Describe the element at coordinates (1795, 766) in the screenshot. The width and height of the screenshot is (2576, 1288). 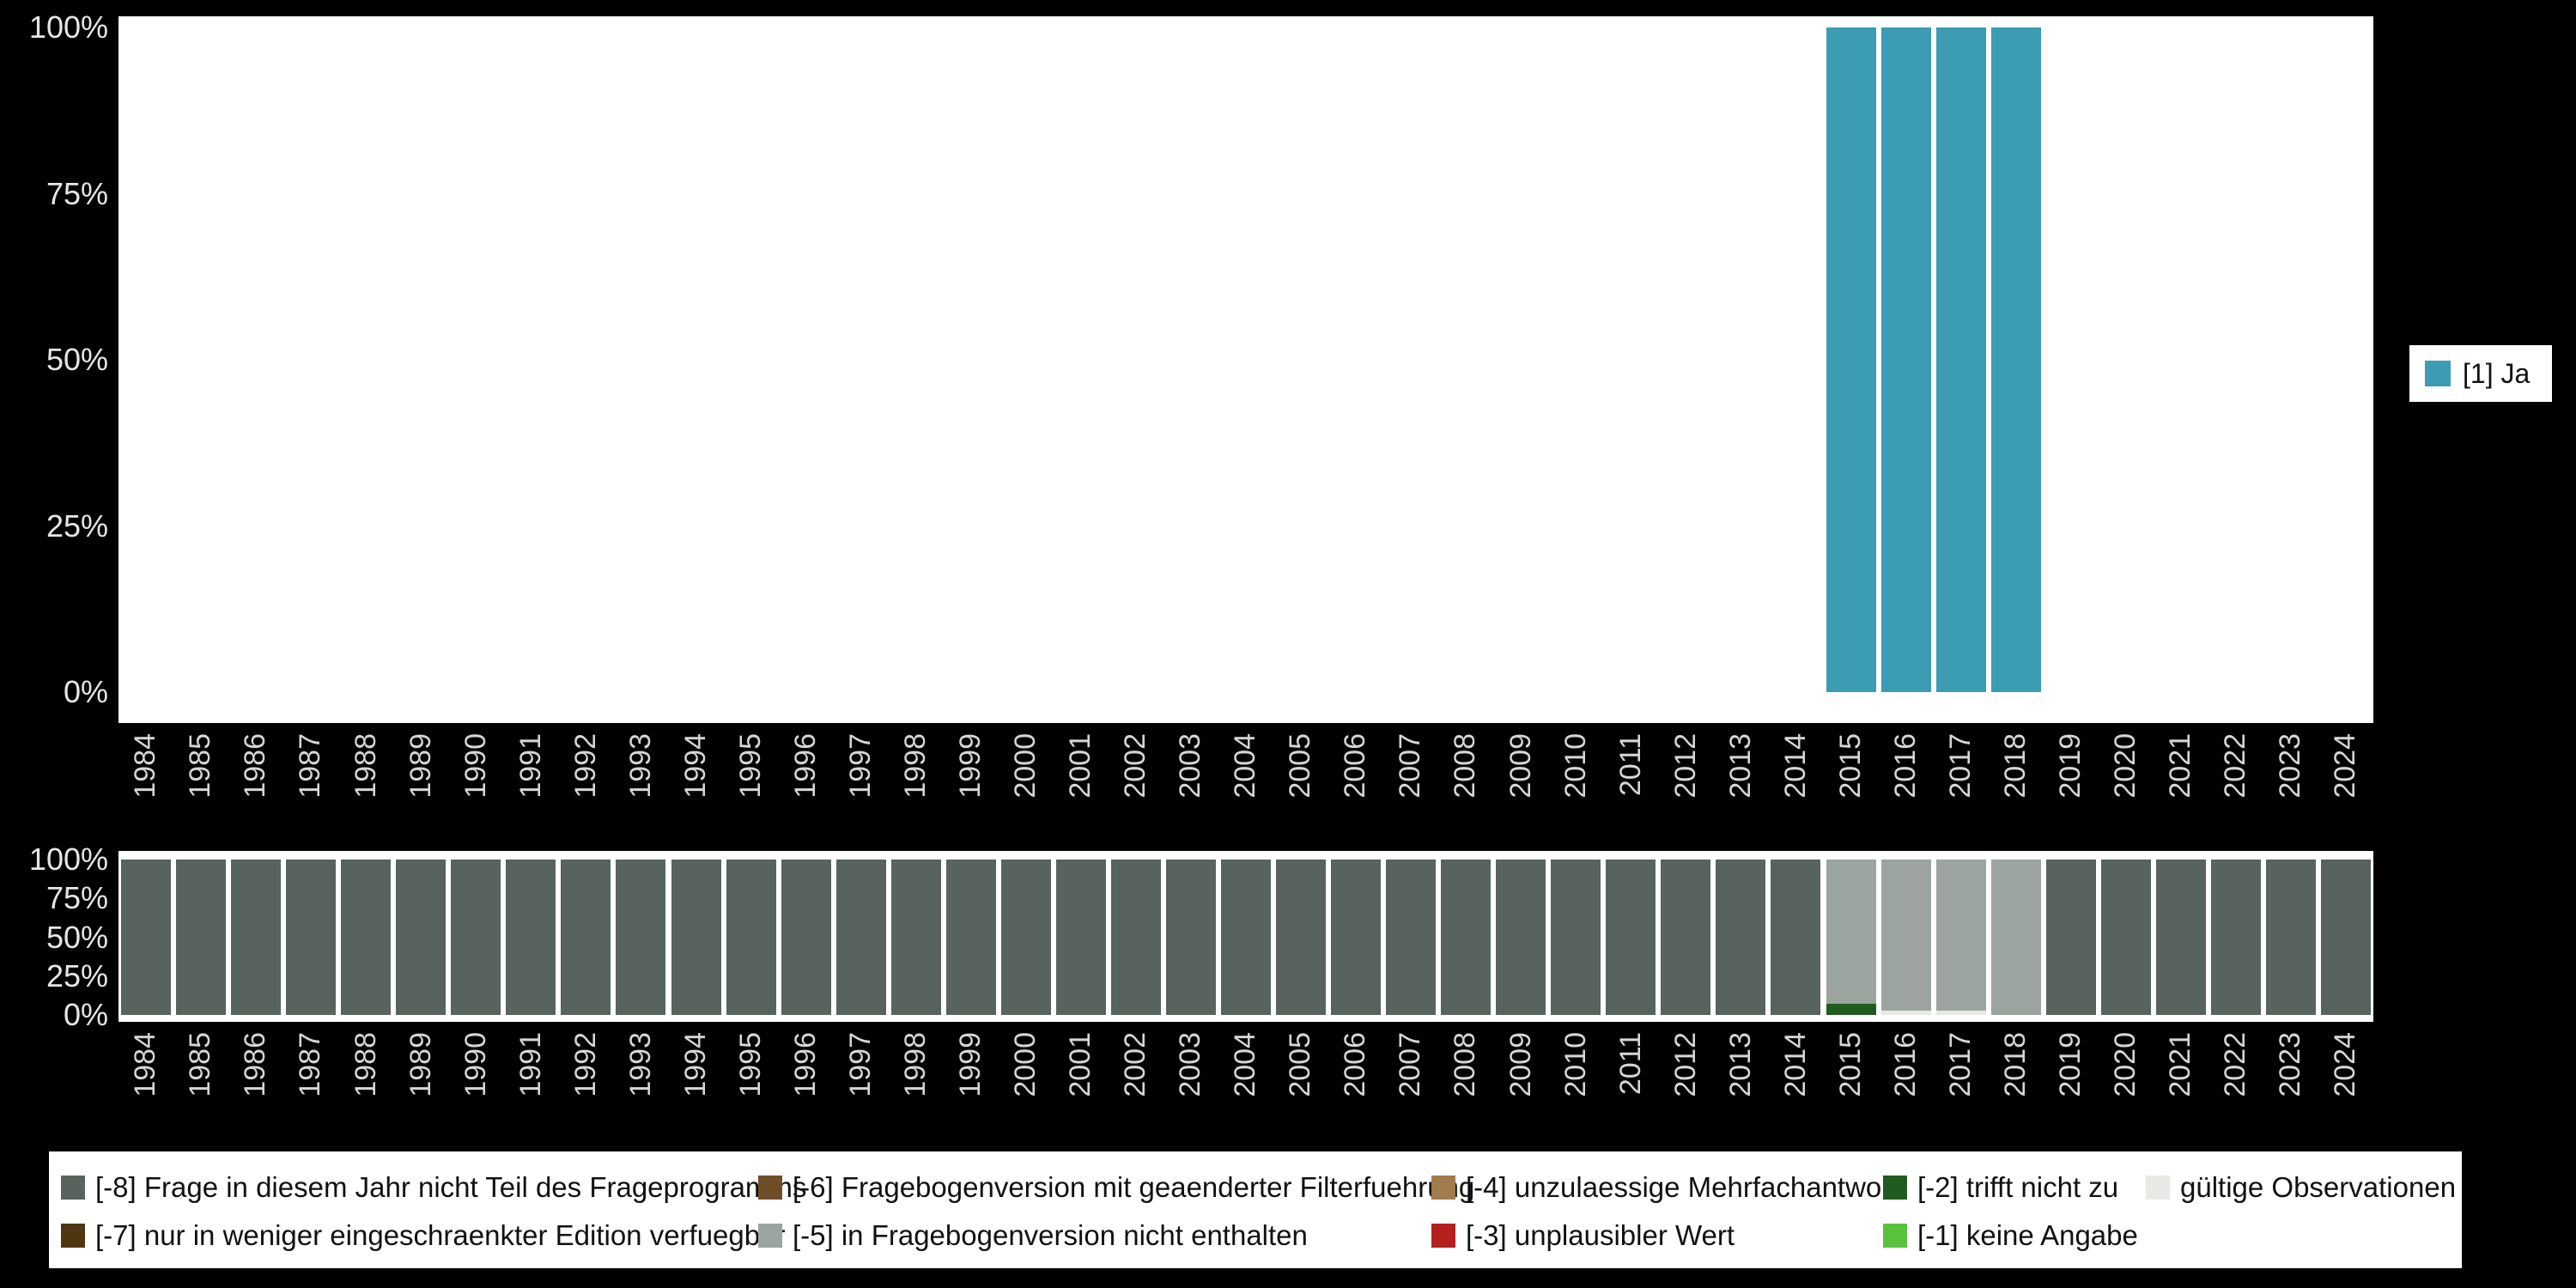
I see `year-label-2014: 2014` at that location.